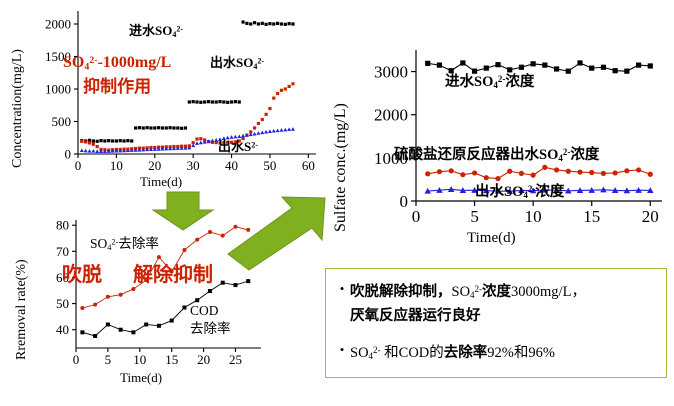 This screenshot has width=674, height=406. Describe the element at coordinates (235, 359) in the screenshot. I see `svg-text: 25` at that location.